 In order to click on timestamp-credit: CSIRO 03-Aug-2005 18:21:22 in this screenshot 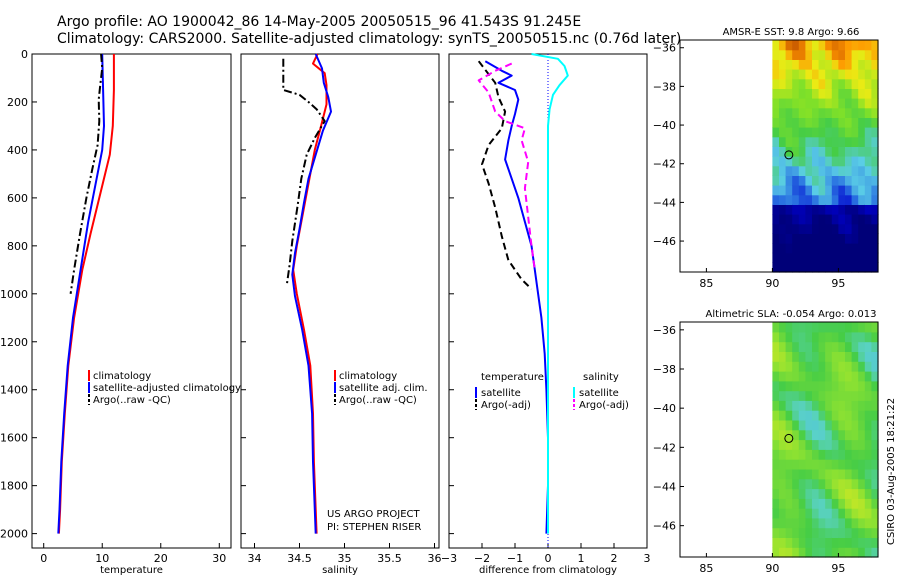, I will do `click(891, 471)`.